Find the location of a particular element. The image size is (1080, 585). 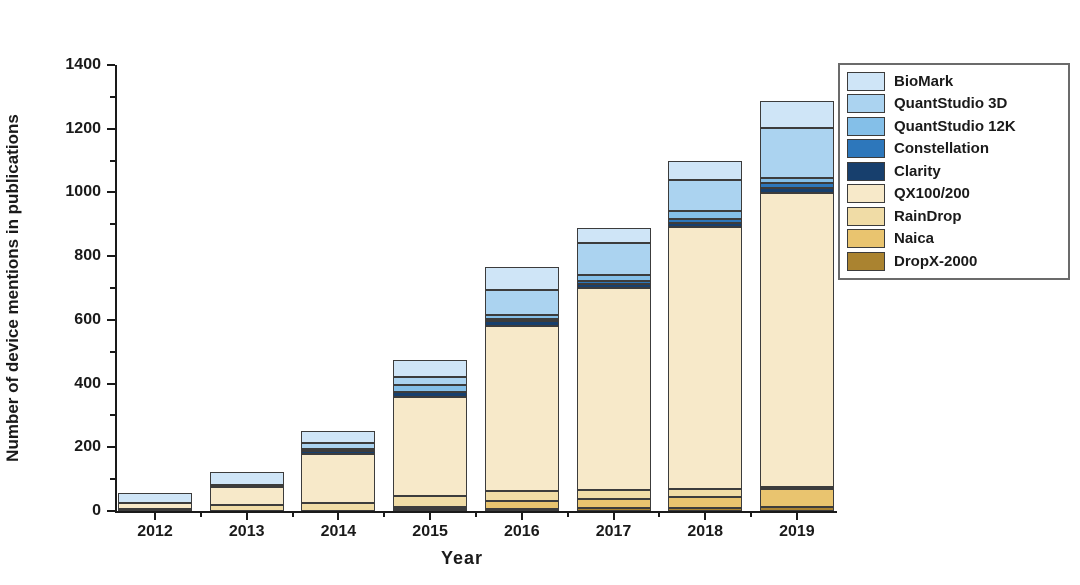

legend-swatch-constellation is located at coordinates (866, 149).